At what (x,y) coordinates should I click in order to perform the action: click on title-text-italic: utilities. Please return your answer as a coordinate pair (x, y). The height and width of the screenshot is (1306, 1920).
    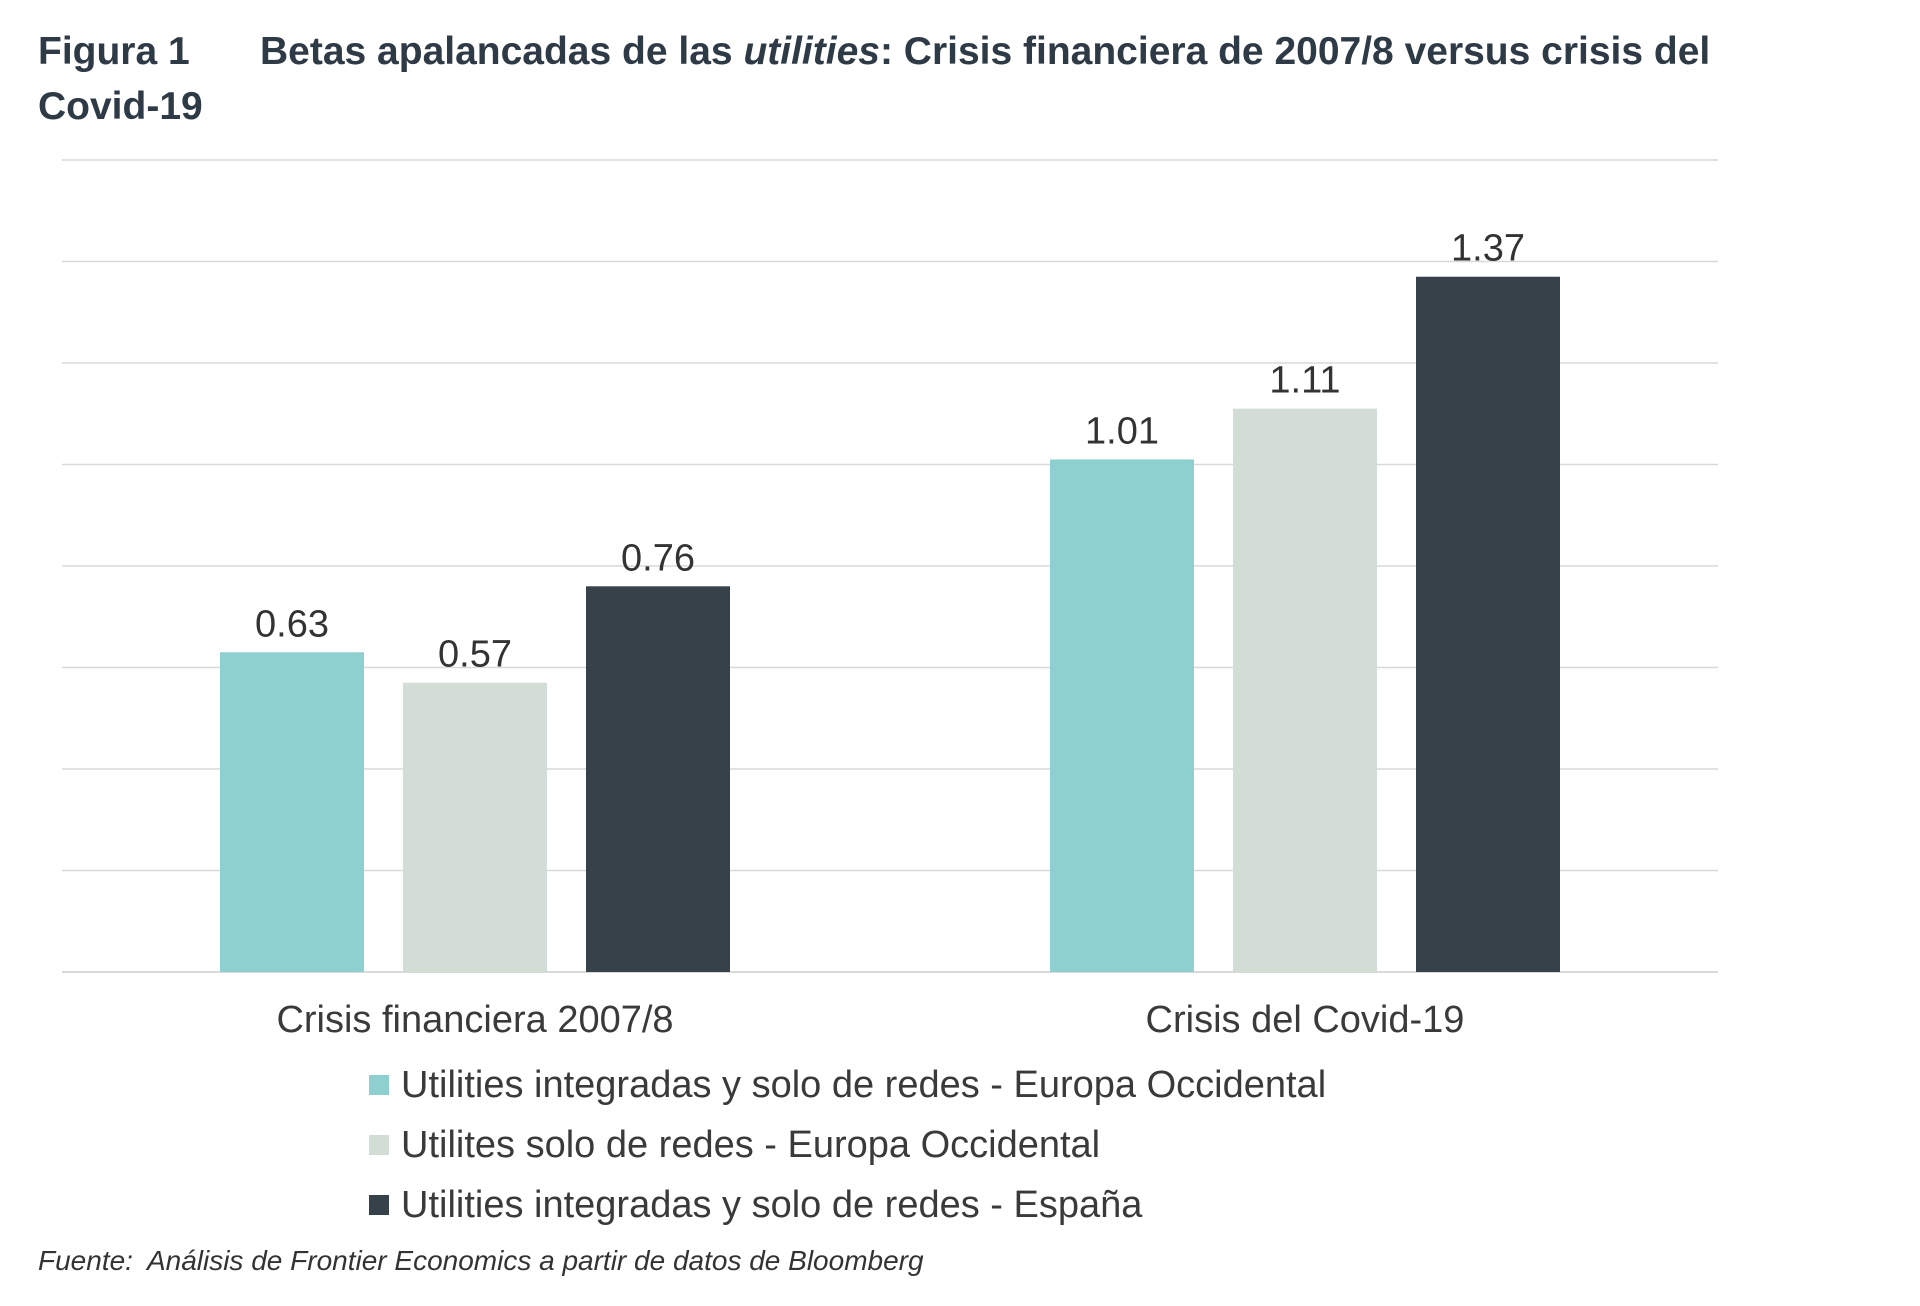
    Looking at the image, I should click on (811, 51).